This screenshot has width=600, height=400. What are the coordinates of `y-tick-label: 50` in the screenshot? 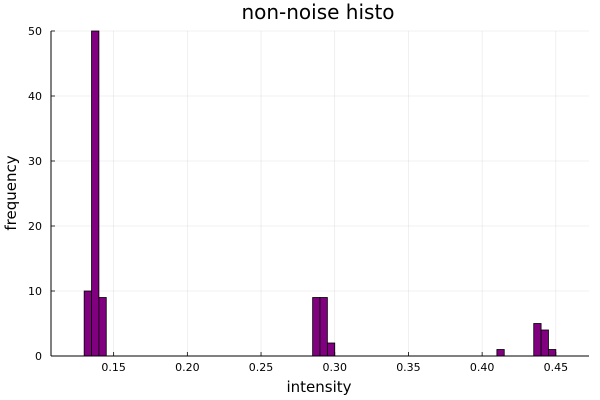 It's located at (35, 31).